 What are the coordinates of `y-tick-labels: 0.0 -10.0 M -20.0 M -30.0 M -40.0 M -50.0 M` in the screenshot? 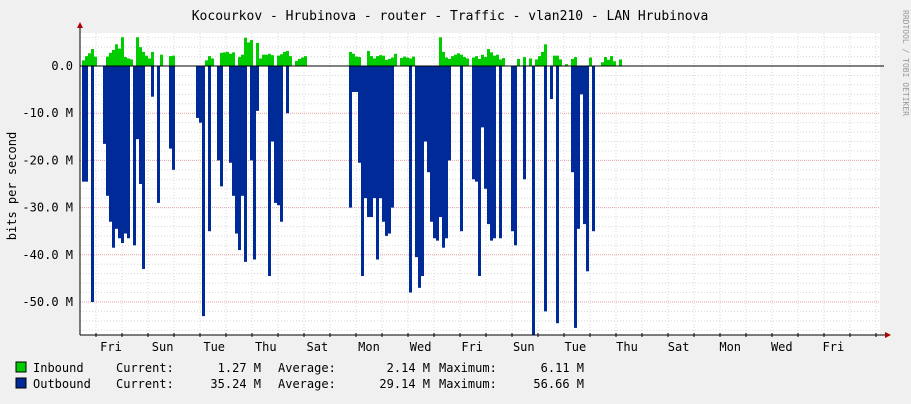 It's located at (47, 184).